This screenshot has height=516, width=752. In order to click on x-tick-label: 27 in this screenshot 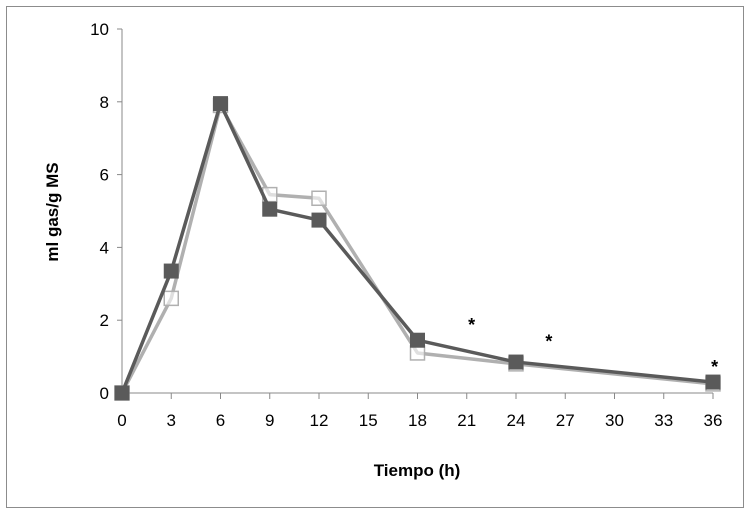, I will do `click(565, 420)`.